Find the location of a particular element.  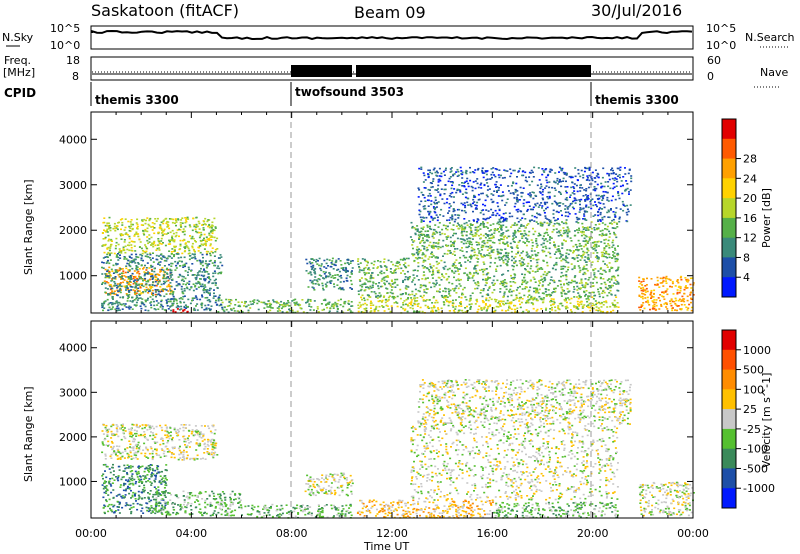

freq-label: Freq. is located at coordinates (17, 60).